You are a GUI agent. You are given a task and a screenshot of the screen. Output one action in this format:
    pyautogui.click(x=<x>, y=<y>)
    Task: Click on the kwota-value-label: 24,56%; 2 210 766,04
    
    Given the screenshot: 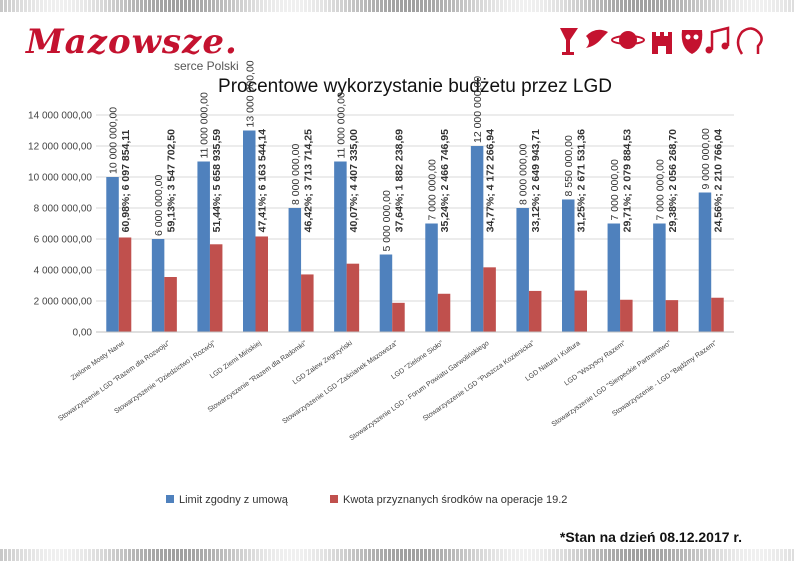 What is the action you would take?
    pyautogui.click(x=718, y=180)
    